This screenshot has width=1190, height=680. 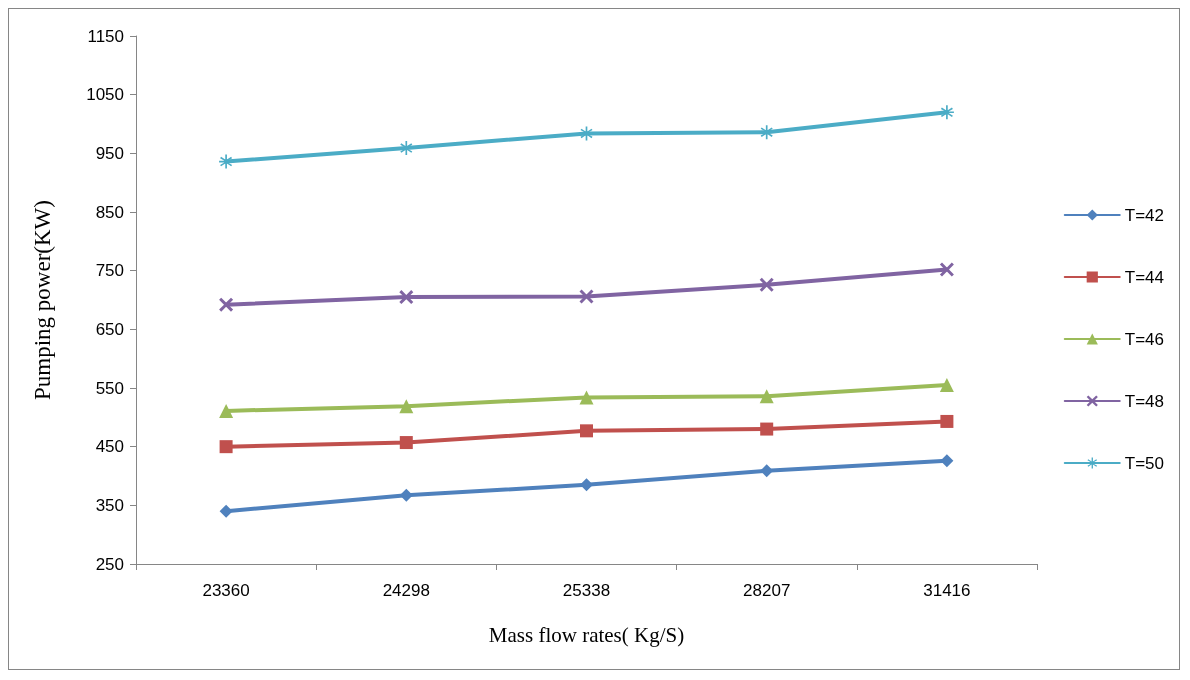 What do you see at coordinates (109, 212) in the screenshot?
I see `y-tick-label: 850` at bounding box center [109, 212].